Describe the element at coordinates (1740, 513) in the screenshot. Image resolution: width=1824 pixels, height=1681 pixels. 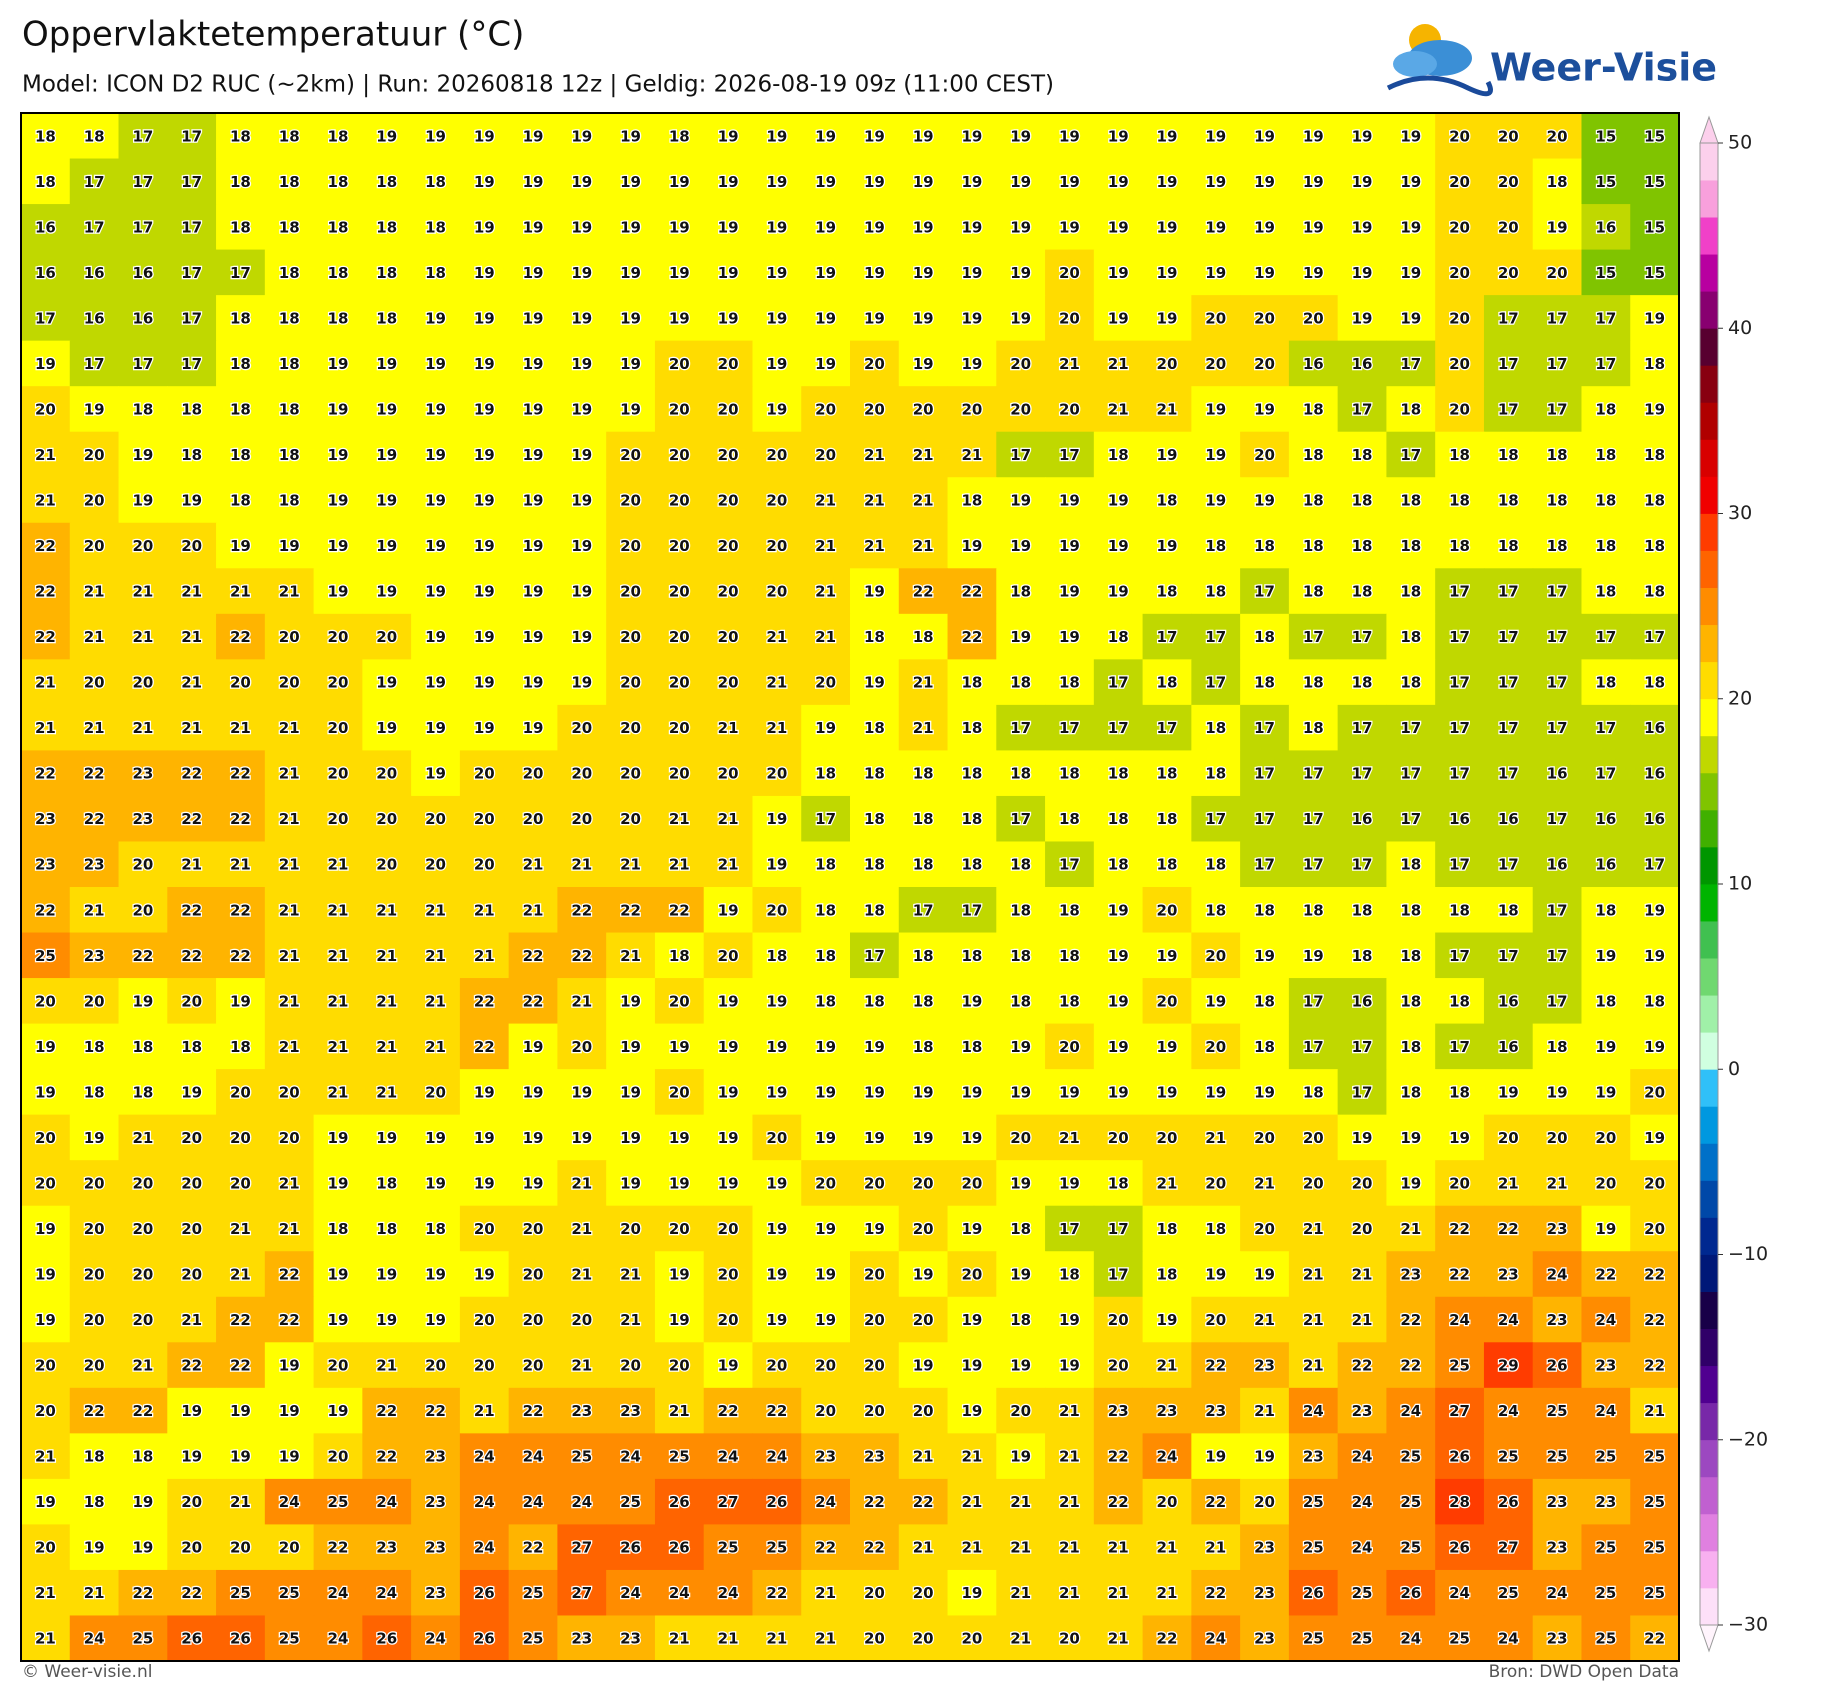
I see `colorbar-tick-label: 30` at that location.